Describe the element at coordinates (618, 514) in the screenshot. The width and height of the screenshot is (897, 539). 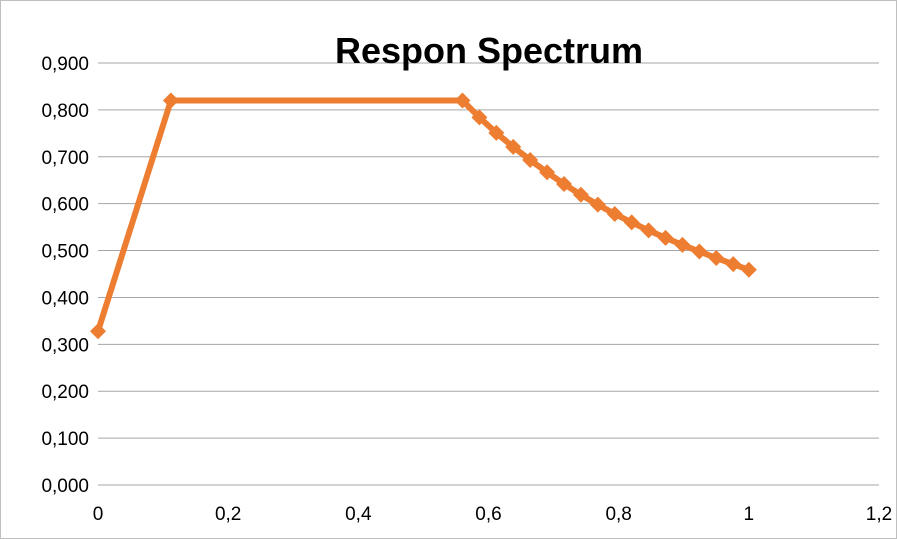
I see `x-tick-label: 0,8` at that location.